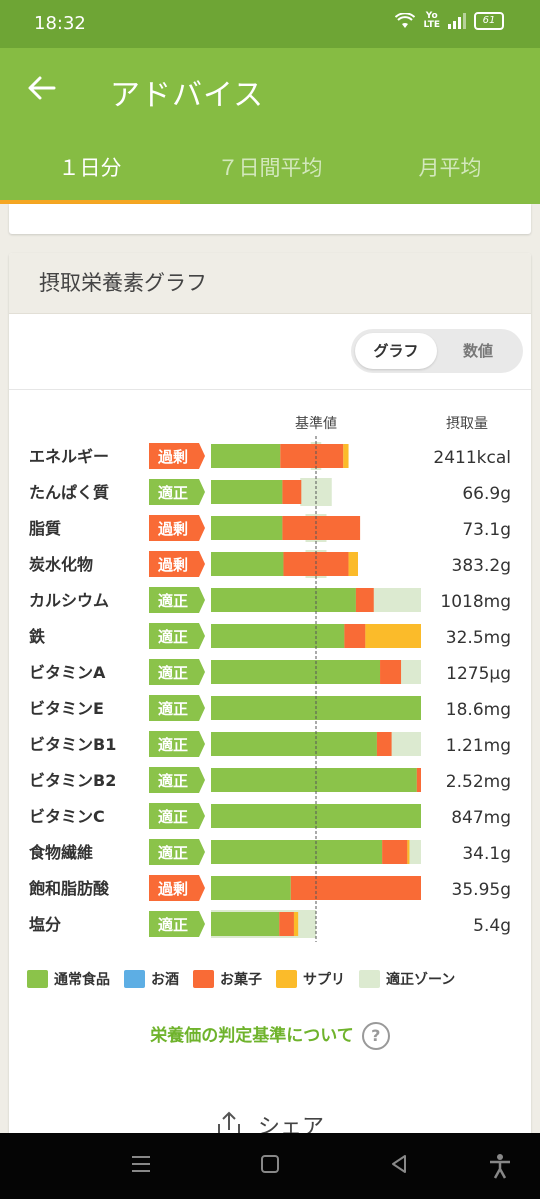 The height and width of the screenshot is (1199, 540). What do you see at coordinates (375, 1036) in the screenshot?
I see `help-icon: ?` at bounding box center [375, 1036].